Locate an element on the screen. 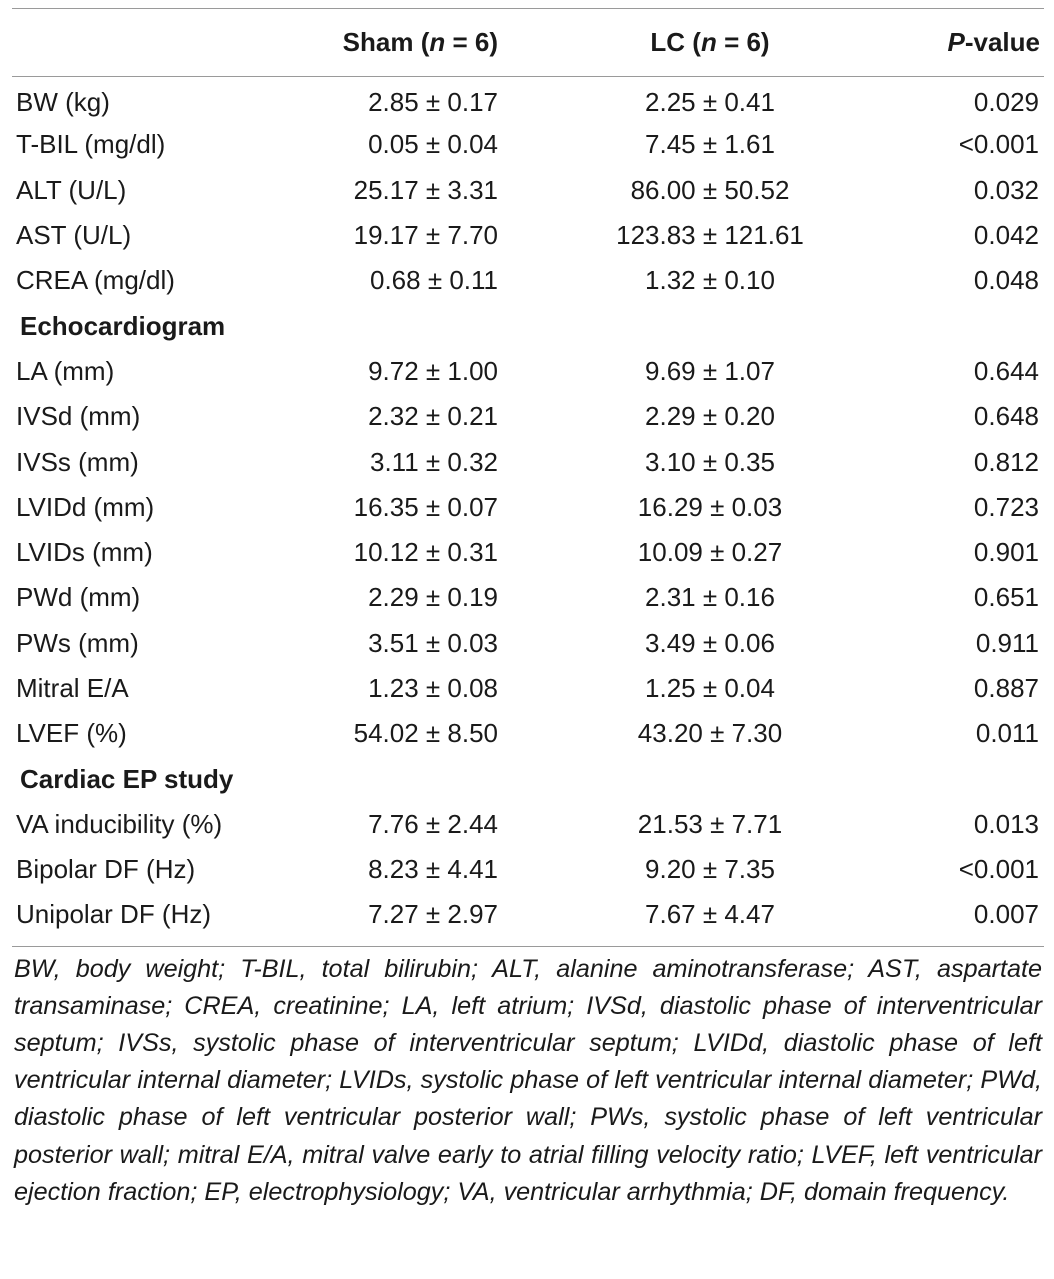 The width and height of the screenshot is (1054, 1279). section-title: Echocardiogram is located at coordinates (123, 325).